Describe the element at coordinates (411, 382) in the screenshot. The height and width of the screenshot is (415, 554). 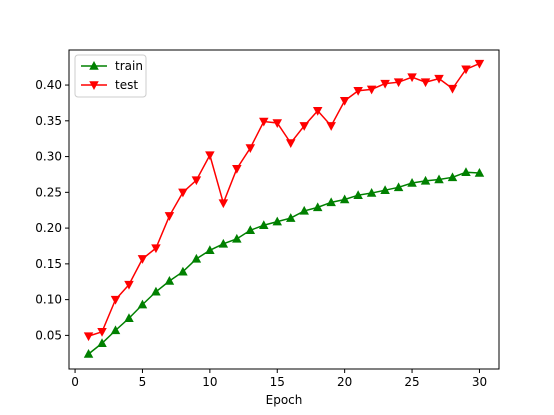
I see `x-tick-label: 25` at that location.